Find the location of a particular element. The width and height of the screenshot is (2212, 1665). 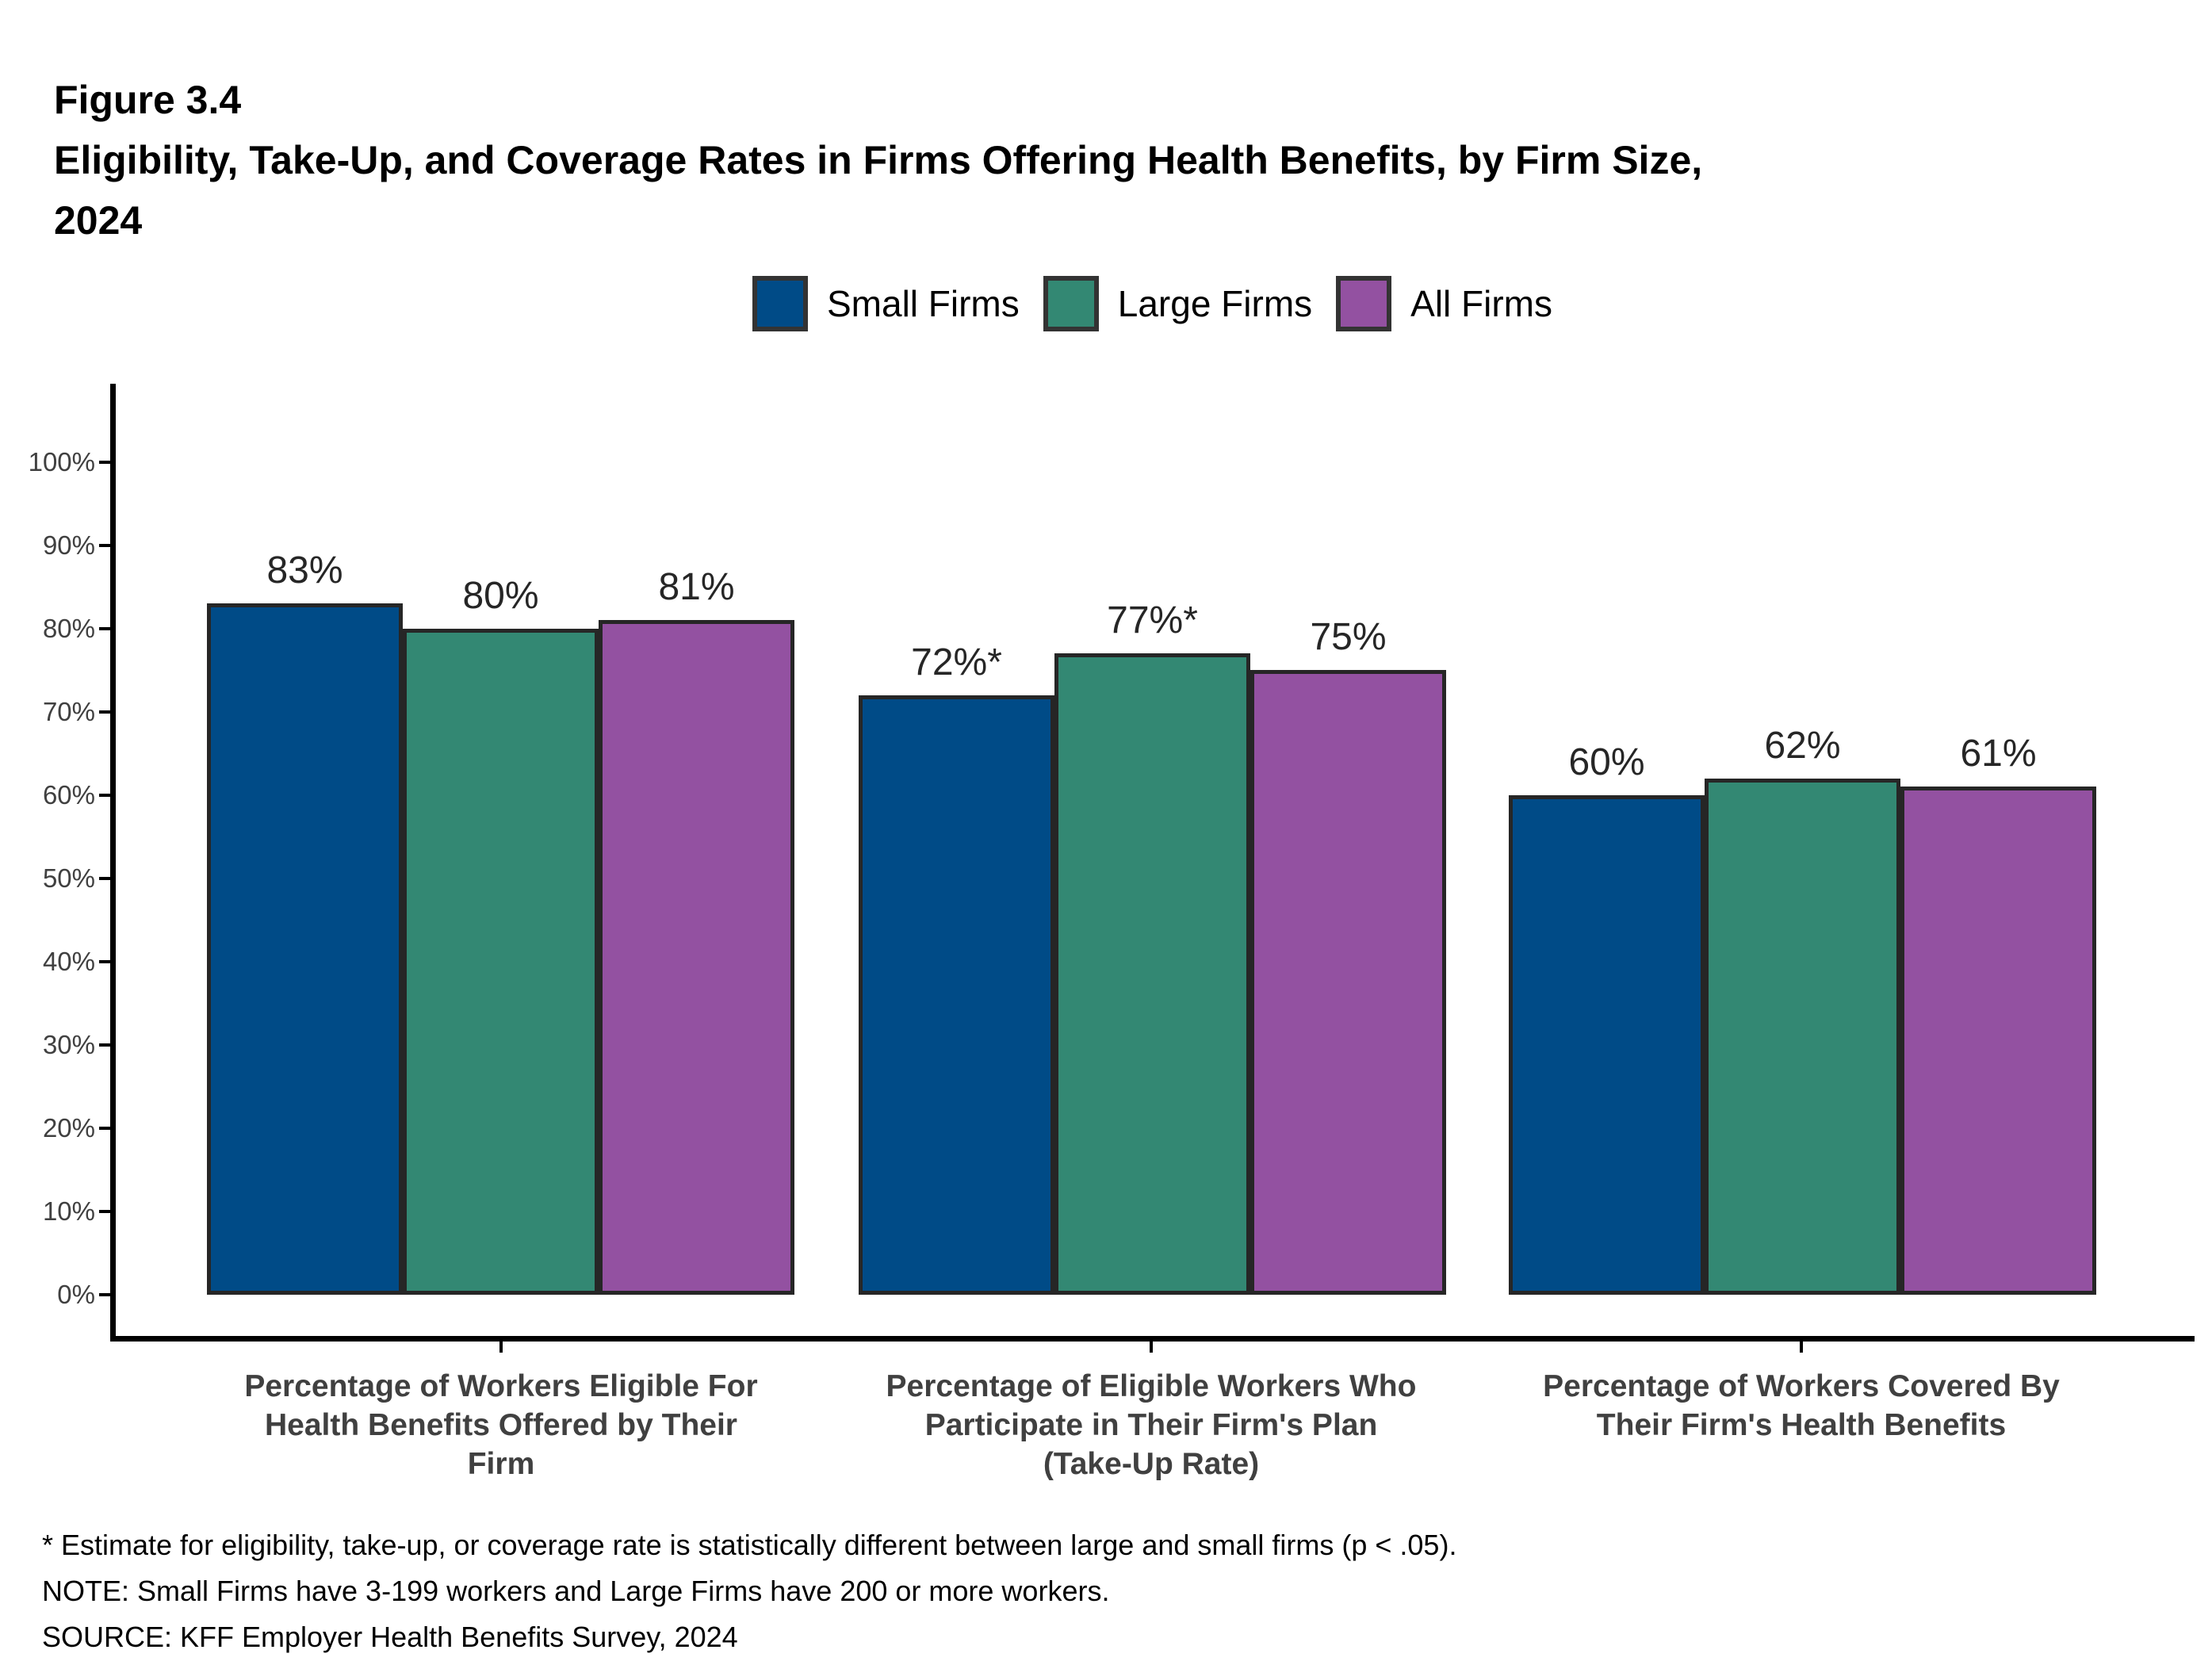

bar-value-label: 83% is located at coordinates (305, 570).